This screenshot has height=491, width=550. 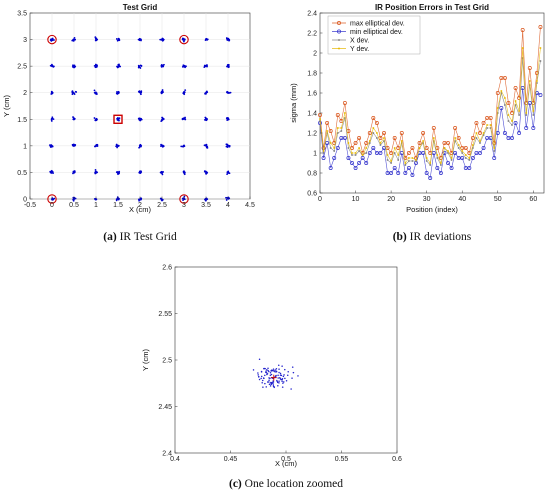 What do you see at coordinates (376, 32) in the screenshot?
I see `legend-entry: min elliptical dev.` at bounding box center [376, 32].